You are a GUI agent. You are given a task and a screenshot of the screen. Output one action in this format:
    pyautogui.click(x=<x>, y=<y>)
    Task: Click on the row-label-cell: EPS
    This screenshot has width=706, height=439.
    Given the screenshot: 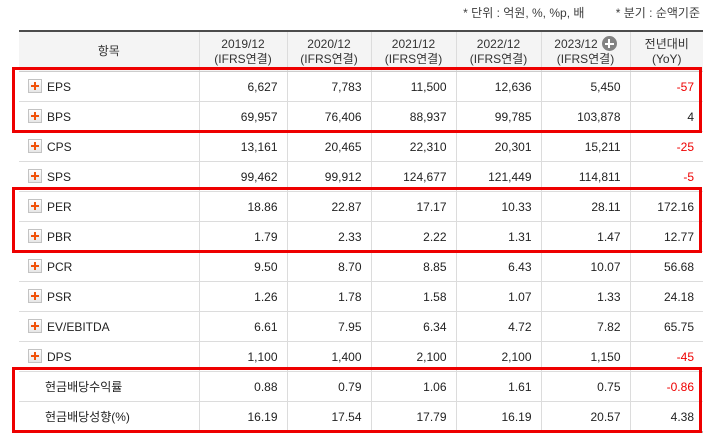 What is the action you would take?
    pyautogui.click(x=109, y=87)
    